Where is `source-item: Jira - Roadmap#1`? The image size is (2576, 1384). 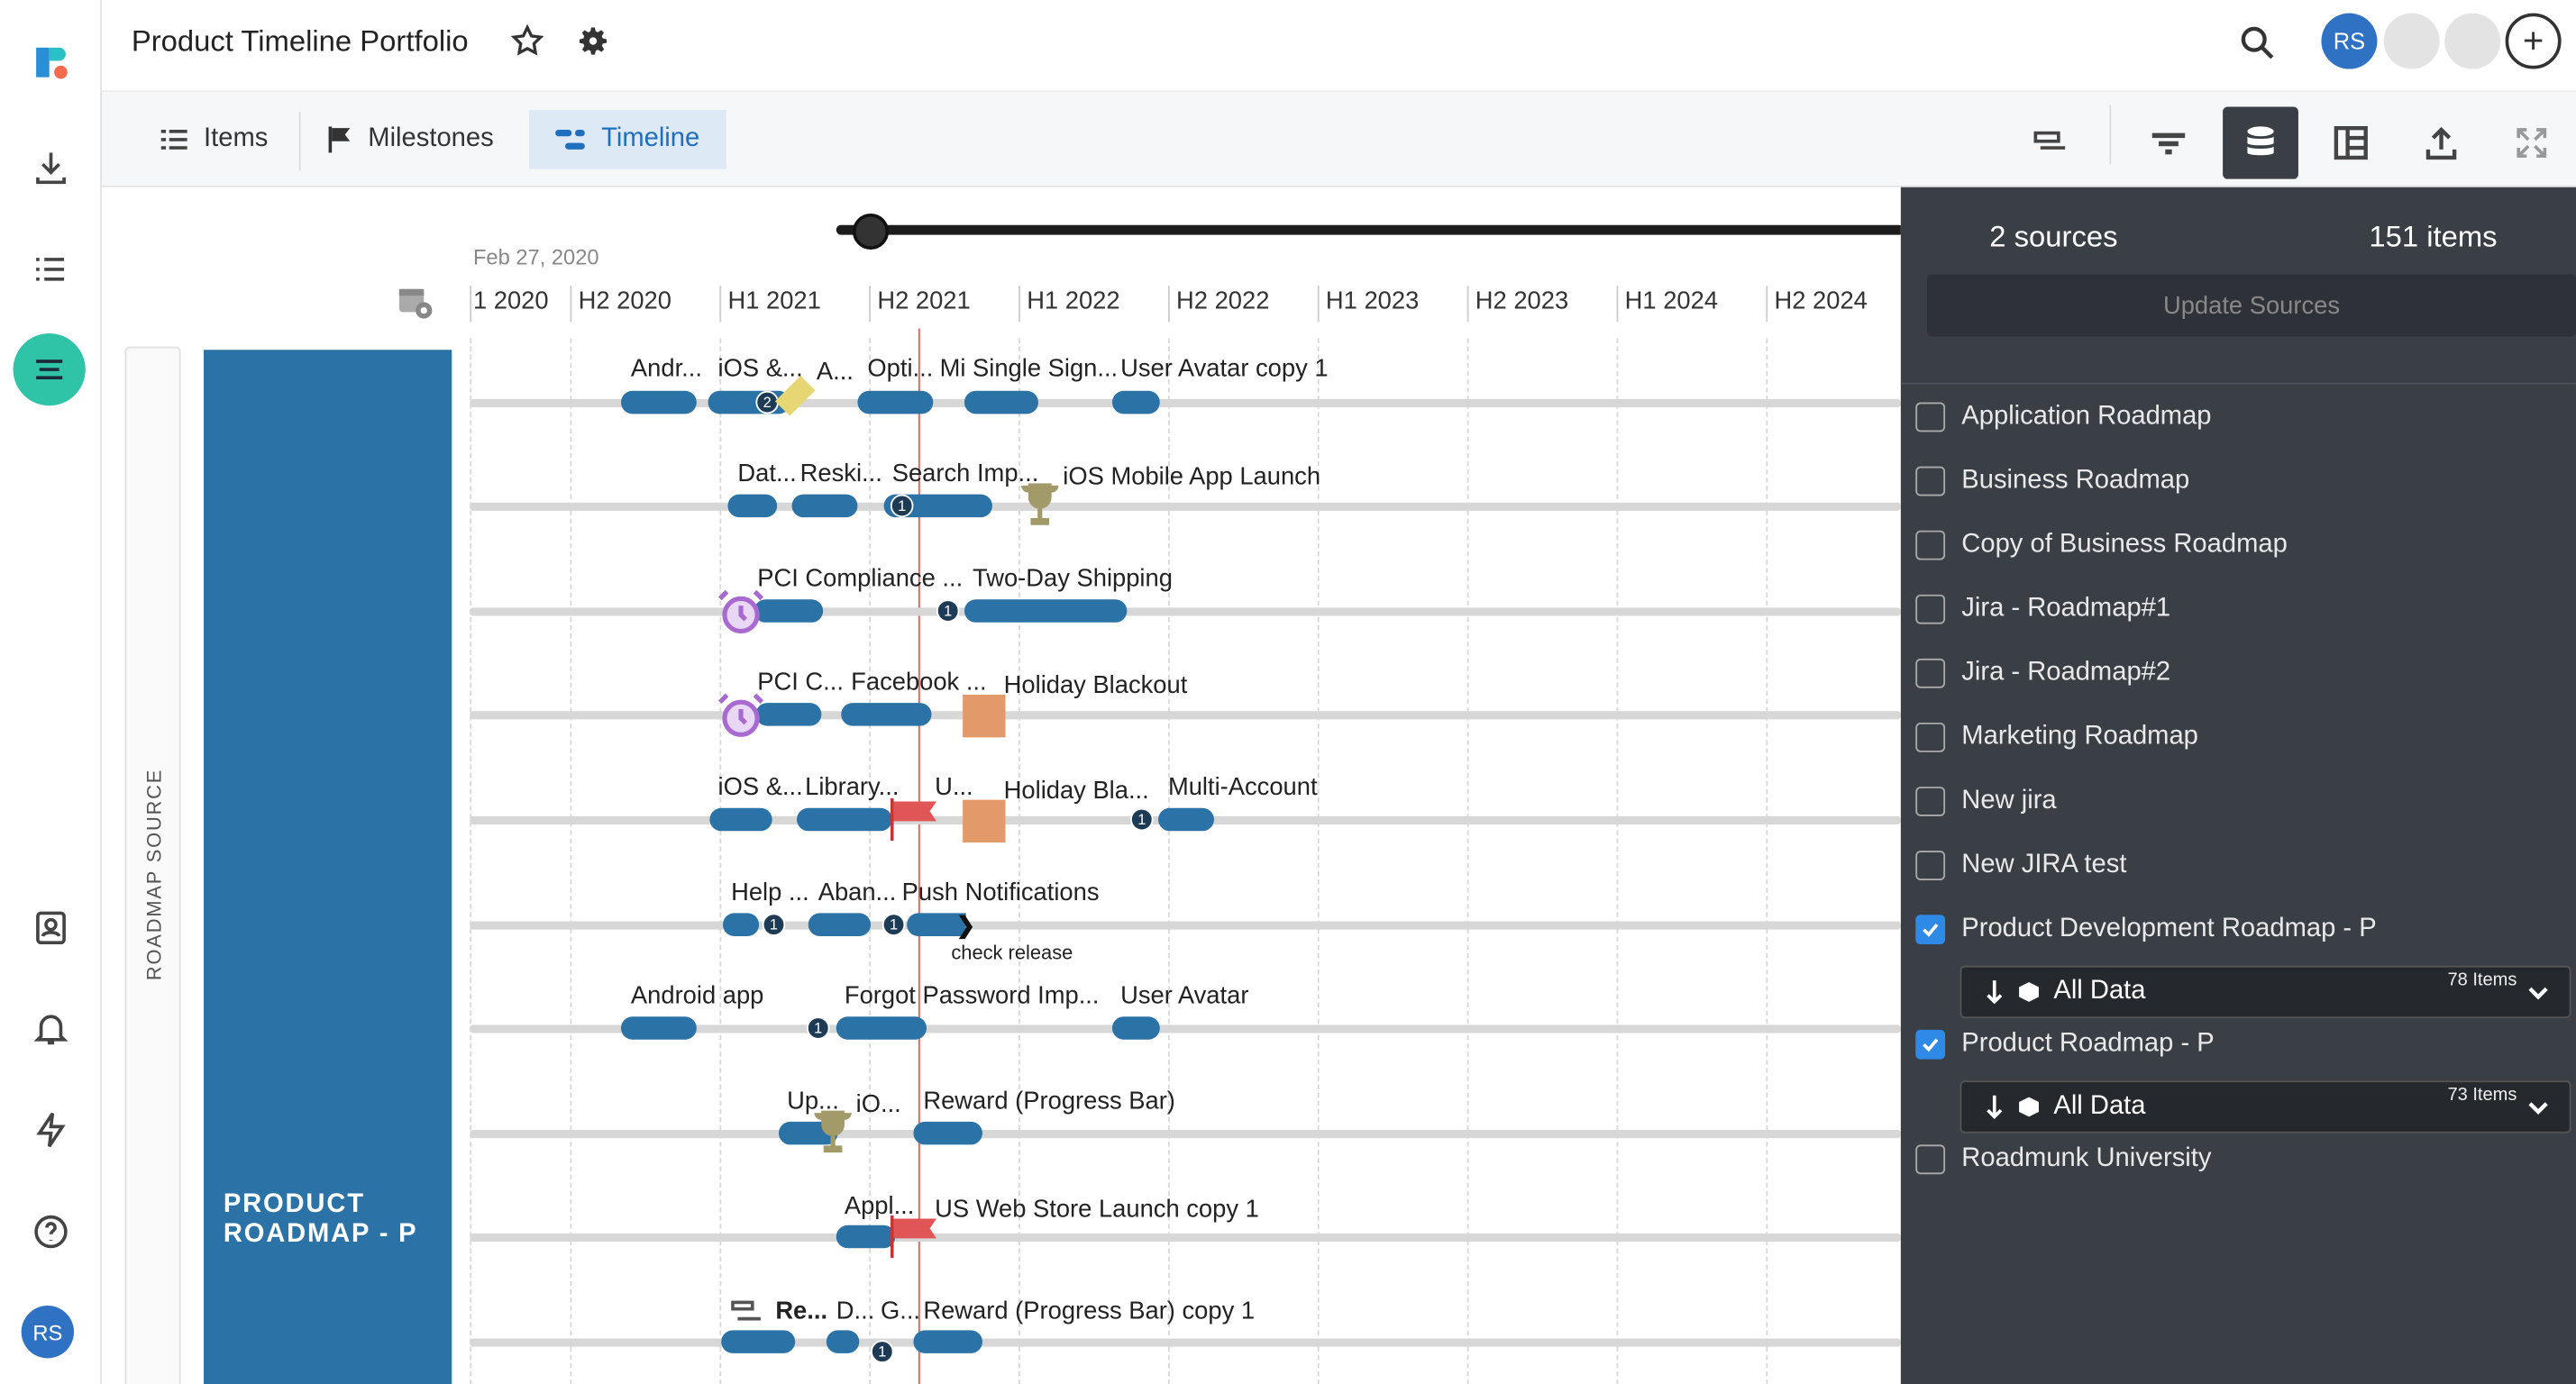 source-item: Jira - Roadmap#1 is located at coordinates (2042, 609).